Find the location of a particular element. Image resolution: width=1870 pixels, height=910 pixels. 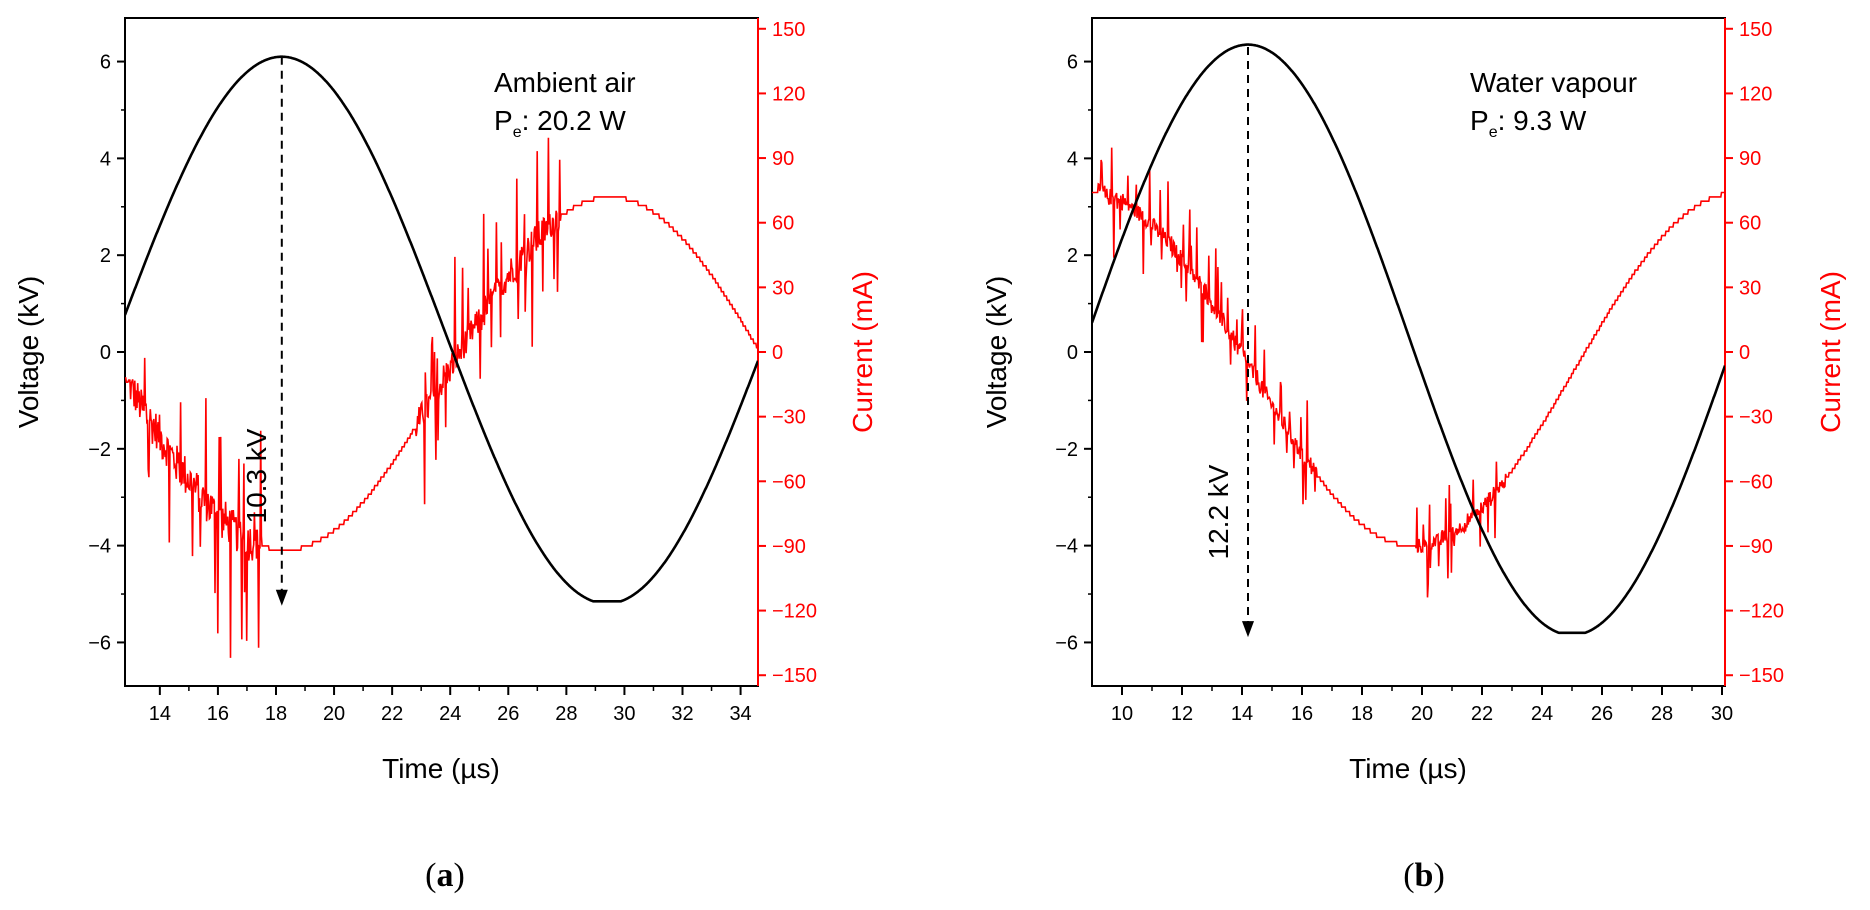

x-tick-label: 32 is located at coordinates (682, 714).